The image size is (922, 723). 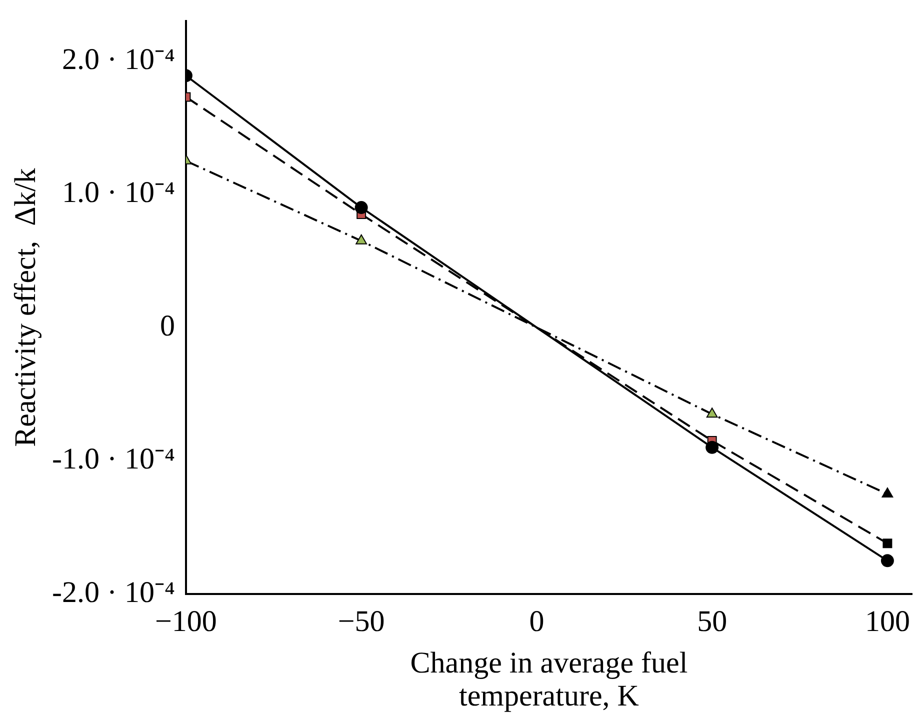 What do you see at coordinates (113, 459) in the screenshot?
I see `y-tick-label: -1.0 · 10⁻⁴` at bounding box center [113, 459].